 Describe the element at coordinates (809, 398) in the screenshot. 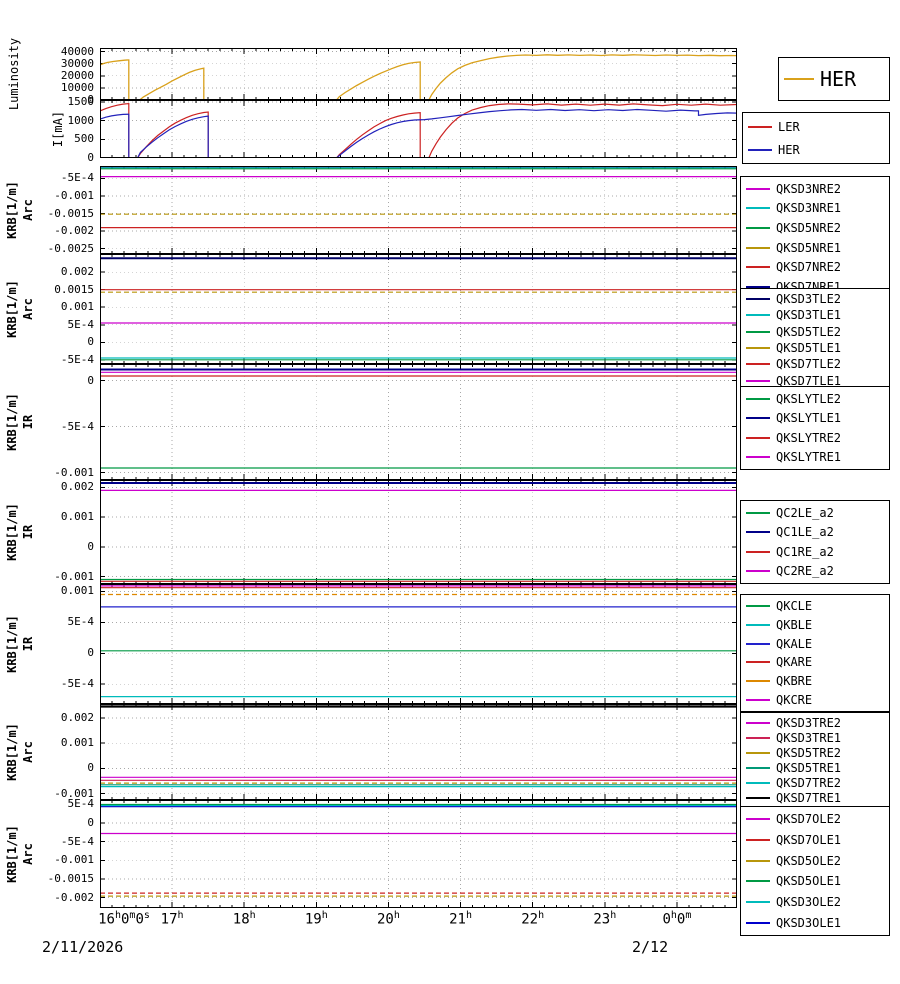

I see `legend-label: QKSLYTLE2` at that location.